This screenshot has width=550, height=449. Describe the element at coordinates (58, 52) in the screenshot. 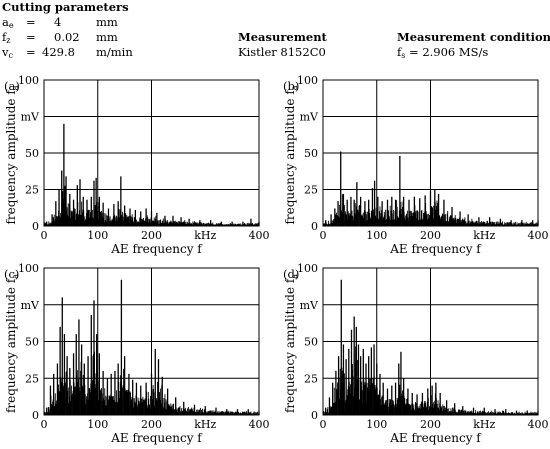

I see `param-value: 429.8` at that location.